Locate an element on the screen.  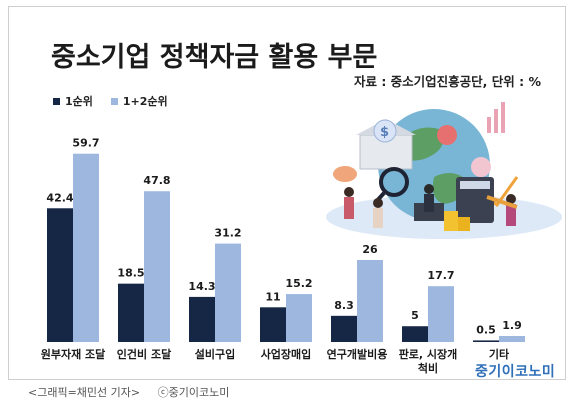
value-label-rank12-4: 26 is located at coordinates (370, 249).